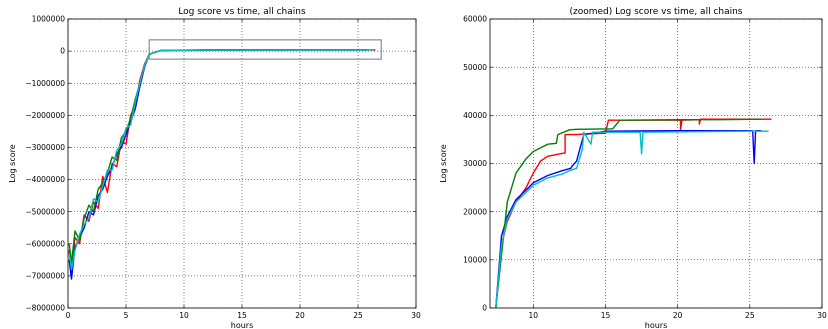  I want to click on x-tick-label: 5, so click(126, 315).